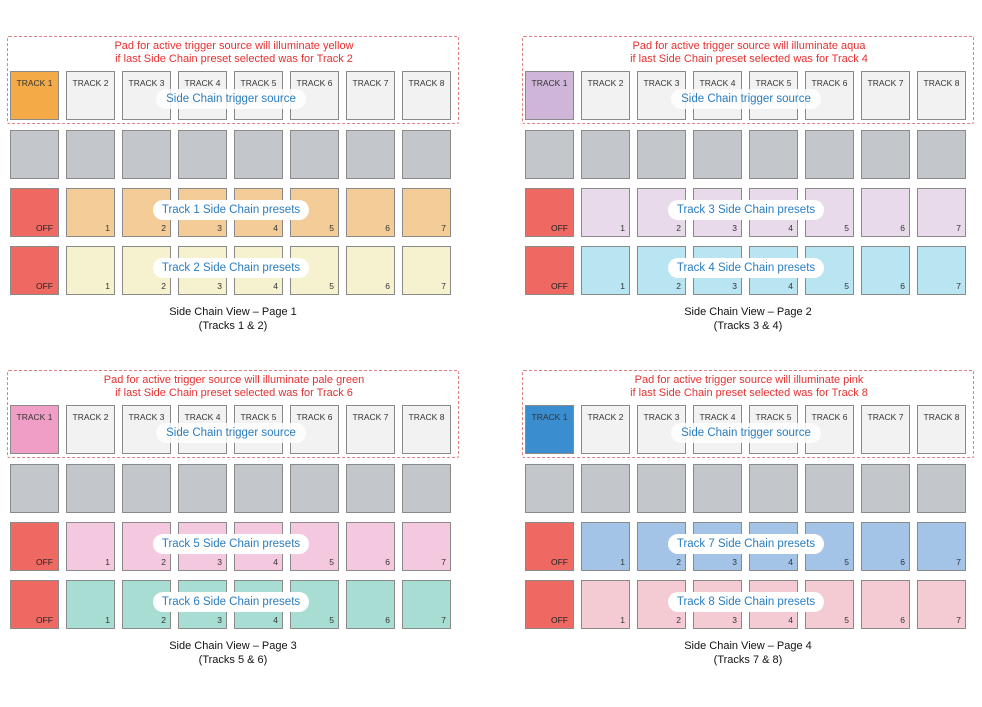  I want to click on track-label: TRACK 8, so click(426, 417).